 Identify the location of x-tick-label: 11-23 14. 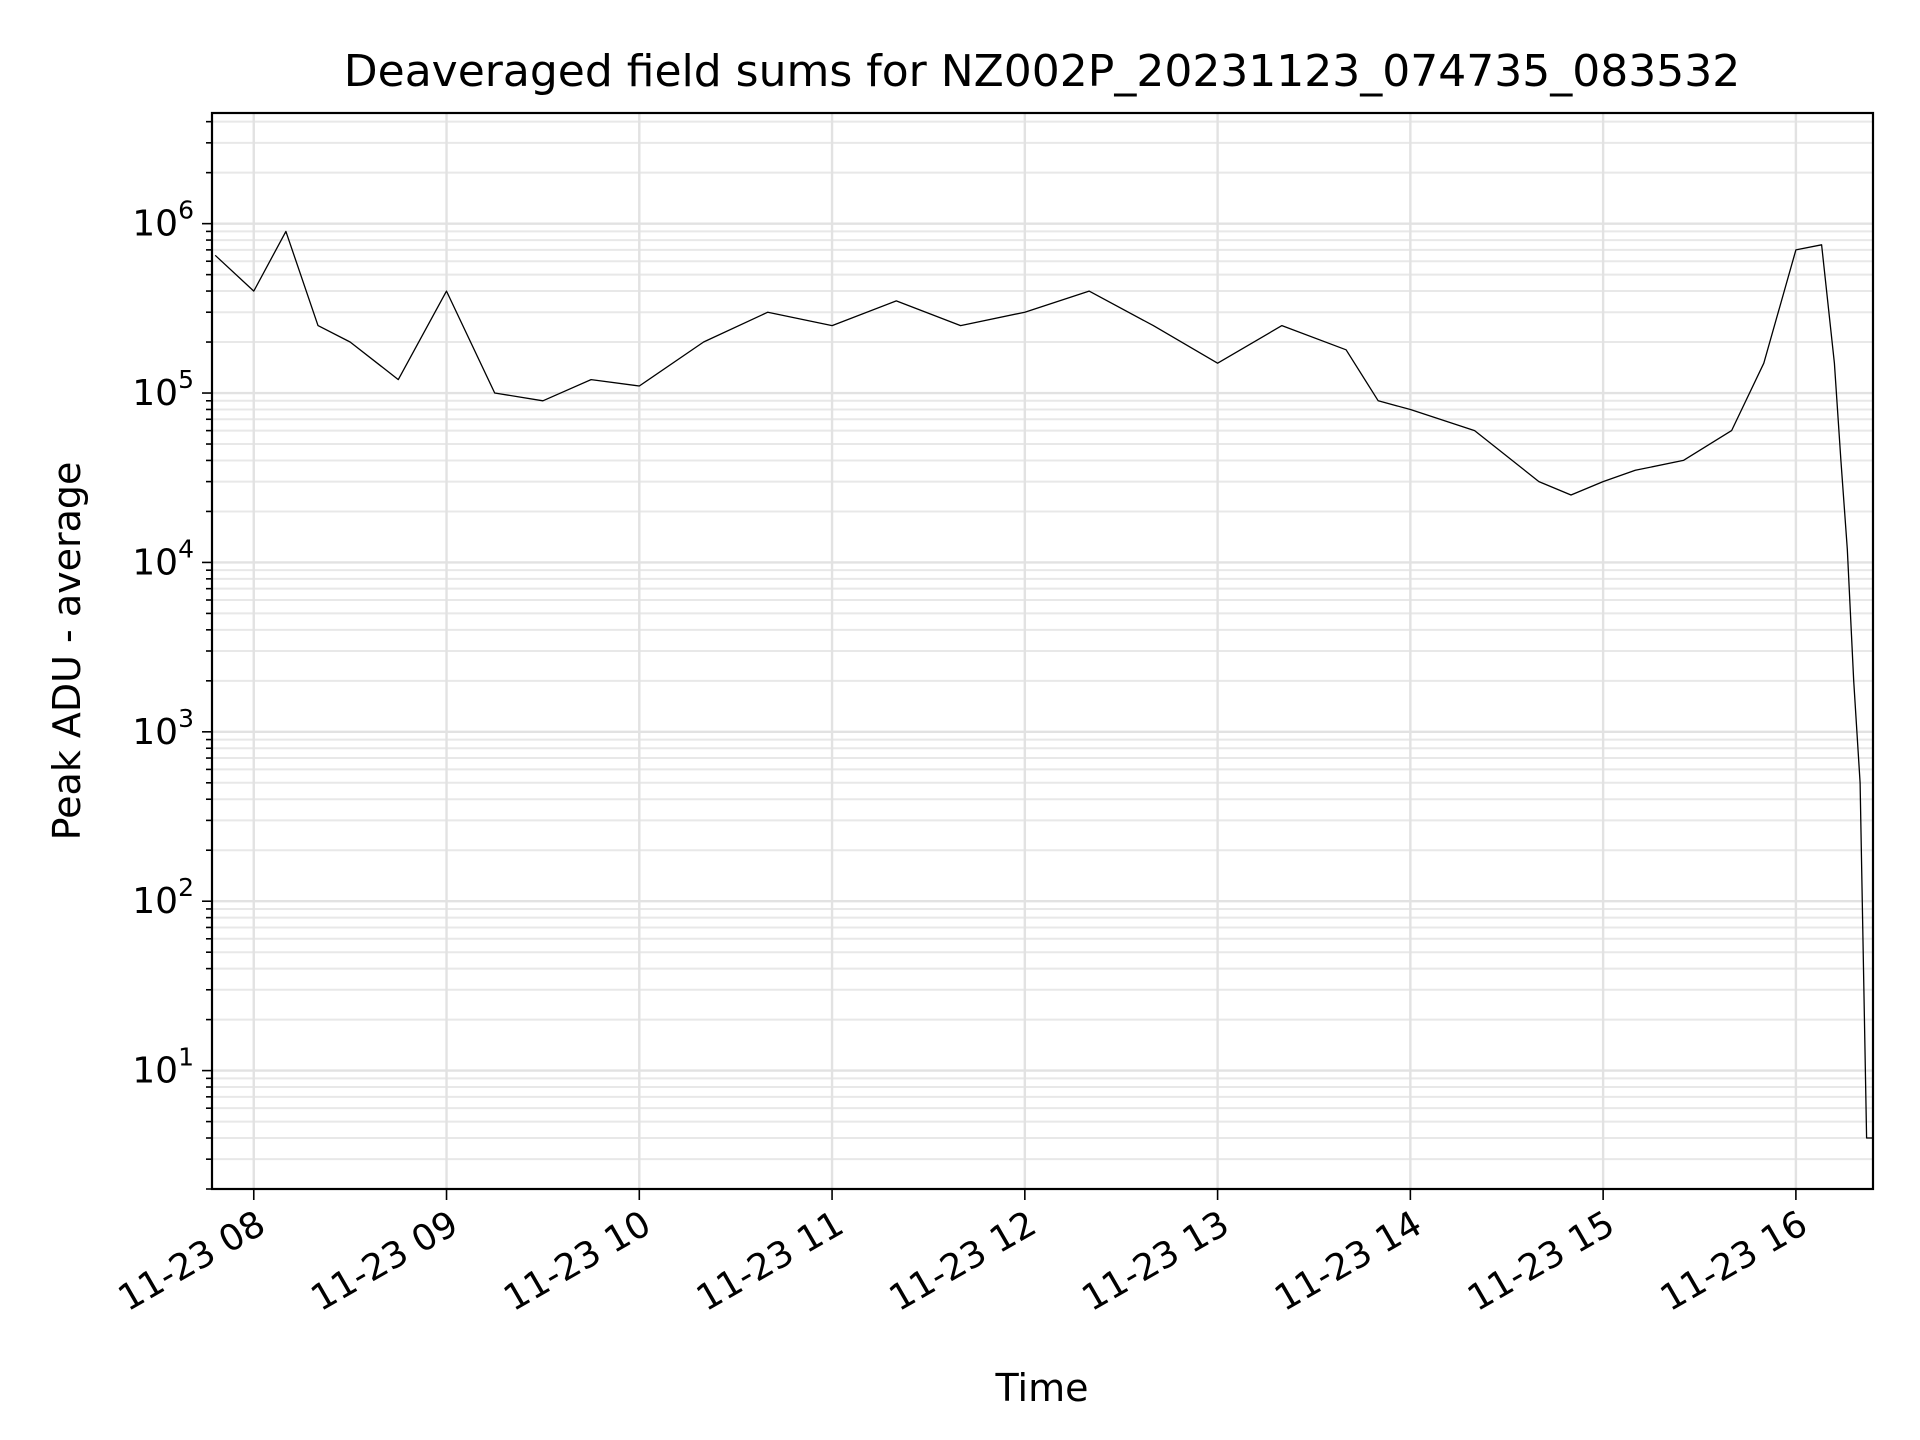
(1348, 1261).